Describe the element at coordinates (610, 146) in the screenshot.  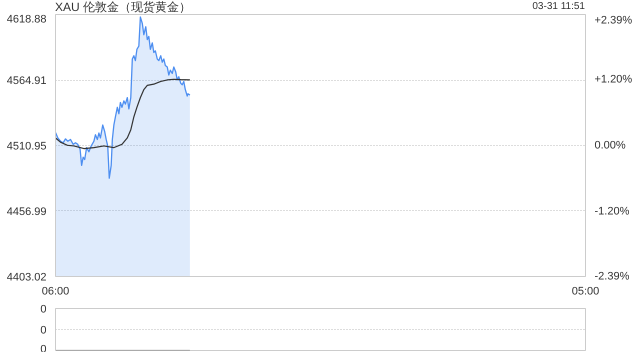
I see `y2-tick-label: 0.00%` at that location.